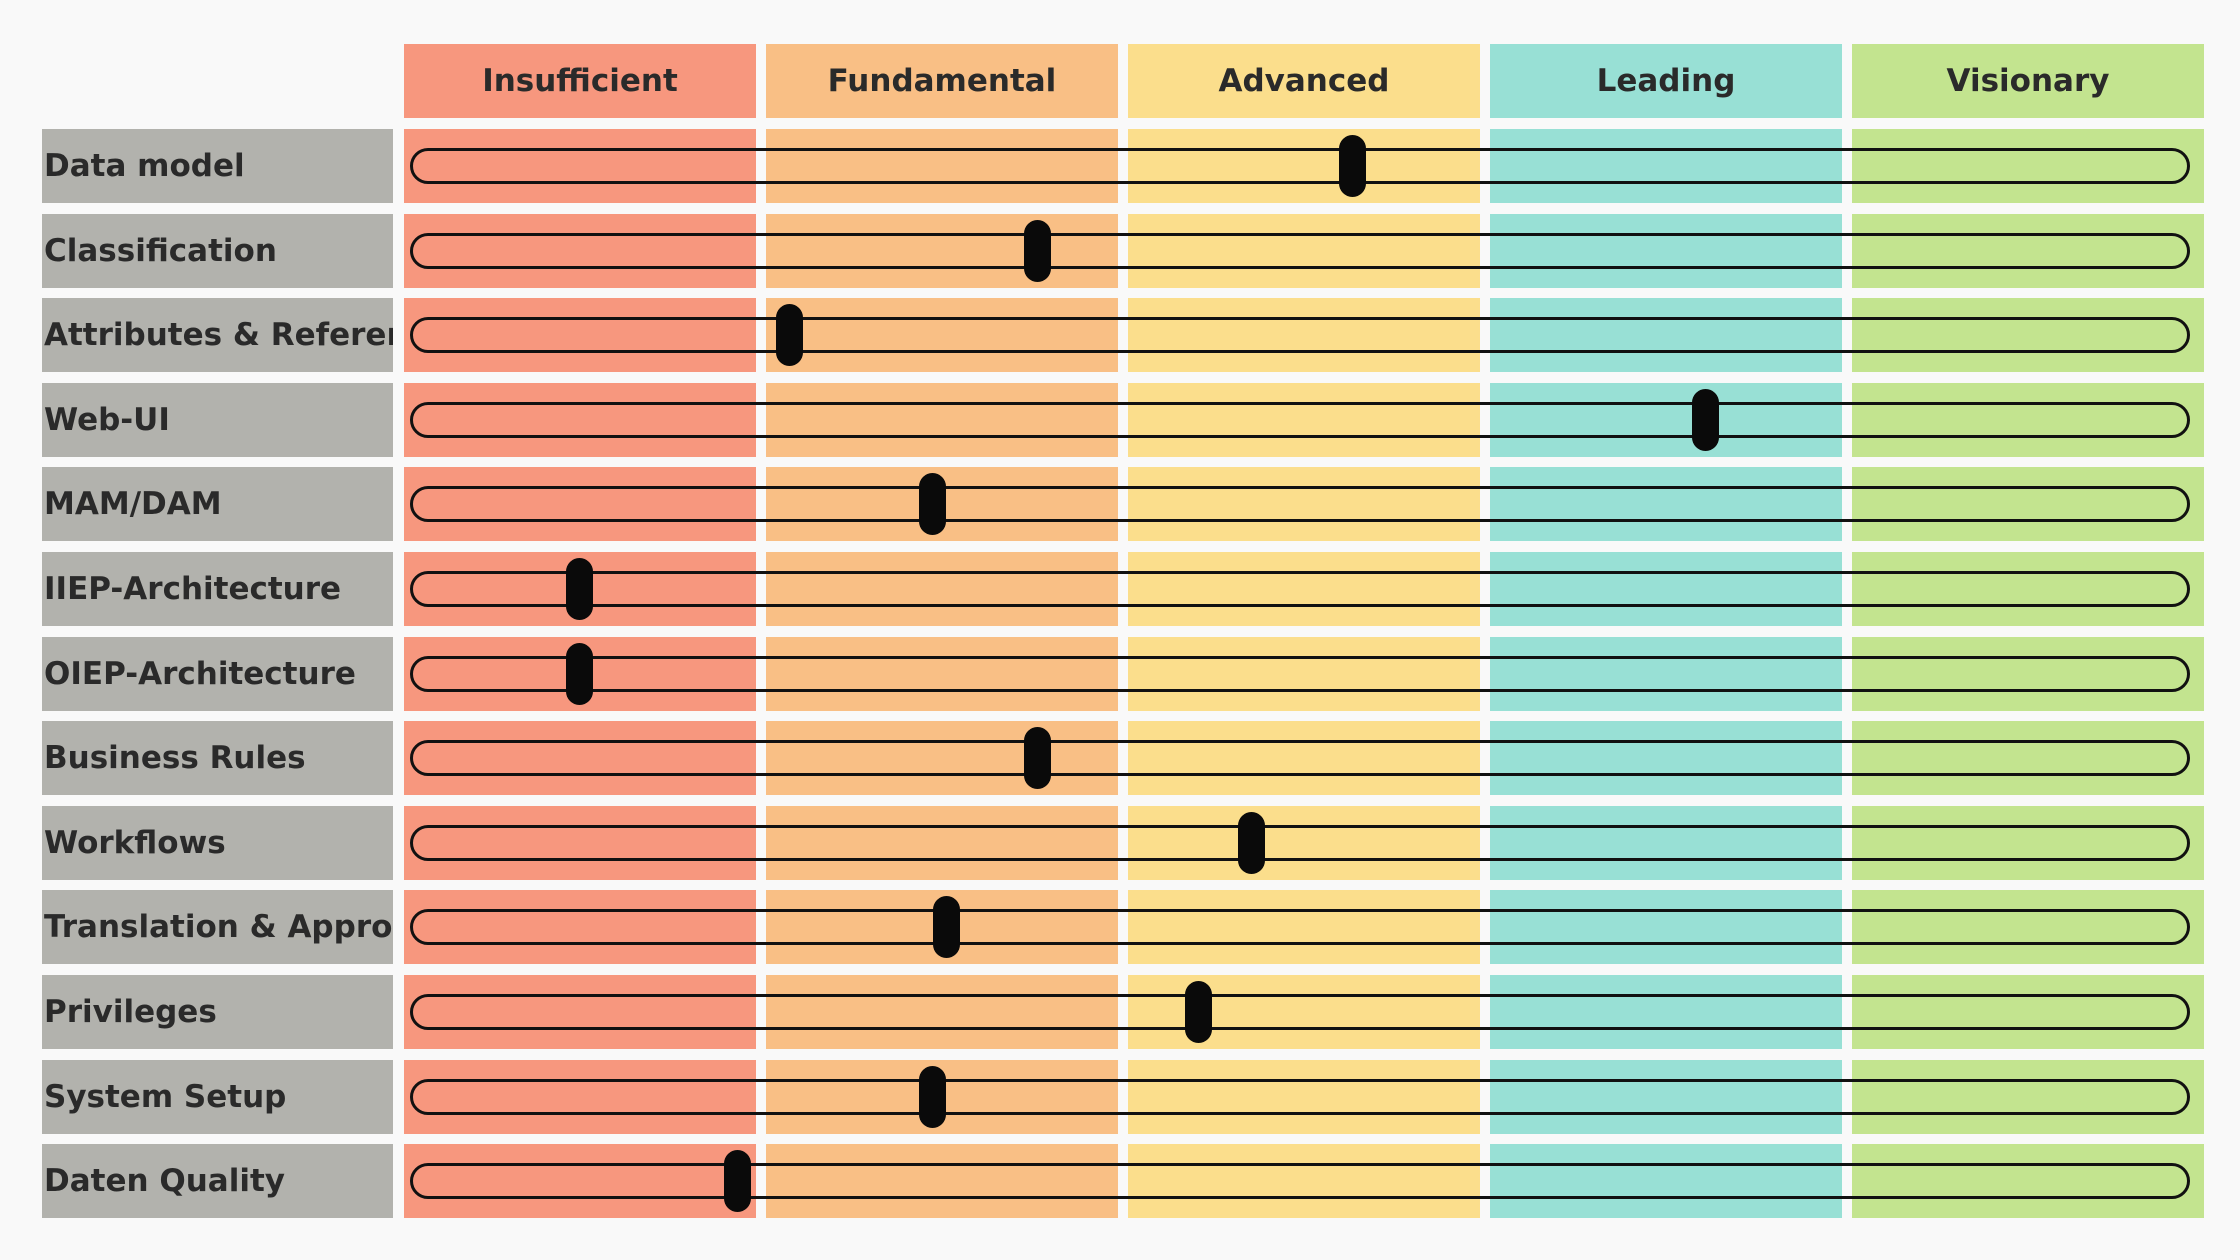 The height and width of the screenshot is (1260, 2240). I want to click on marker-web-ui, so click(1705, 420).